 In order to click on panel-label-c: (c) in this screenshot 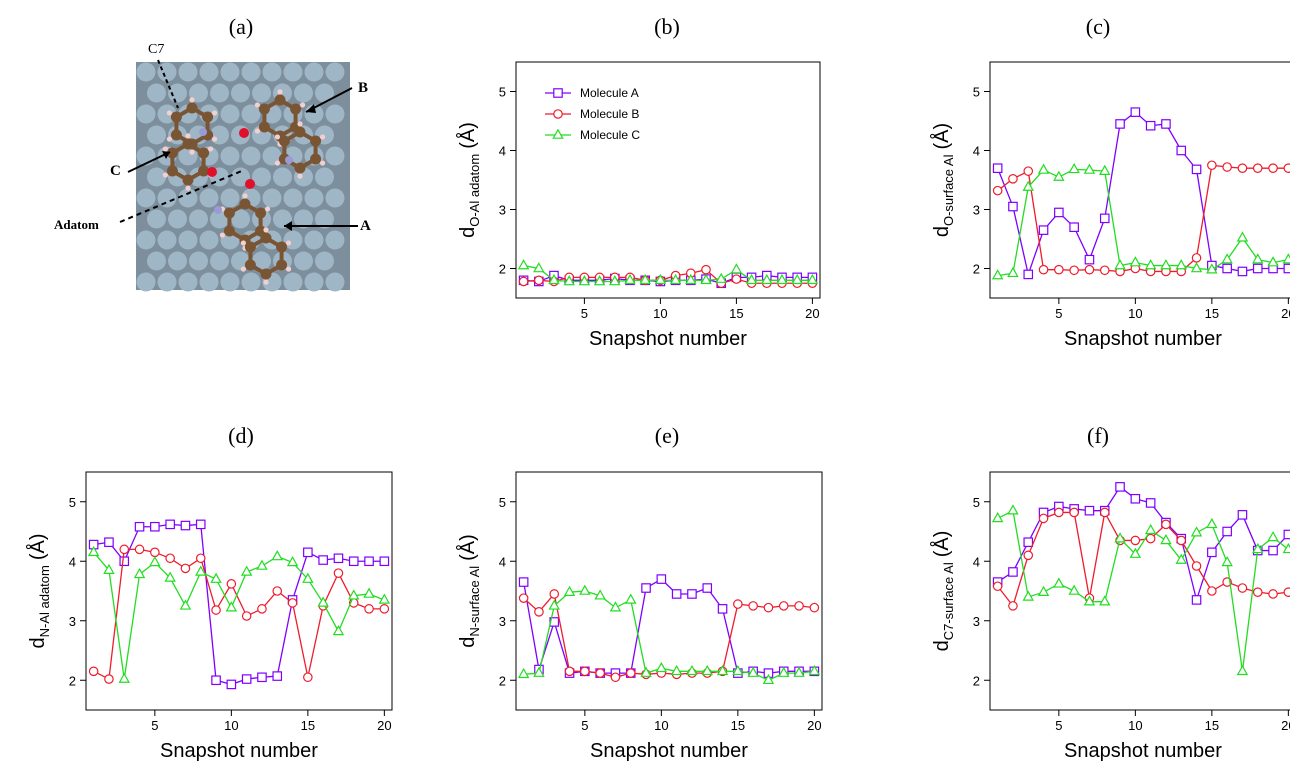, I will do `click(1098, 26)`.